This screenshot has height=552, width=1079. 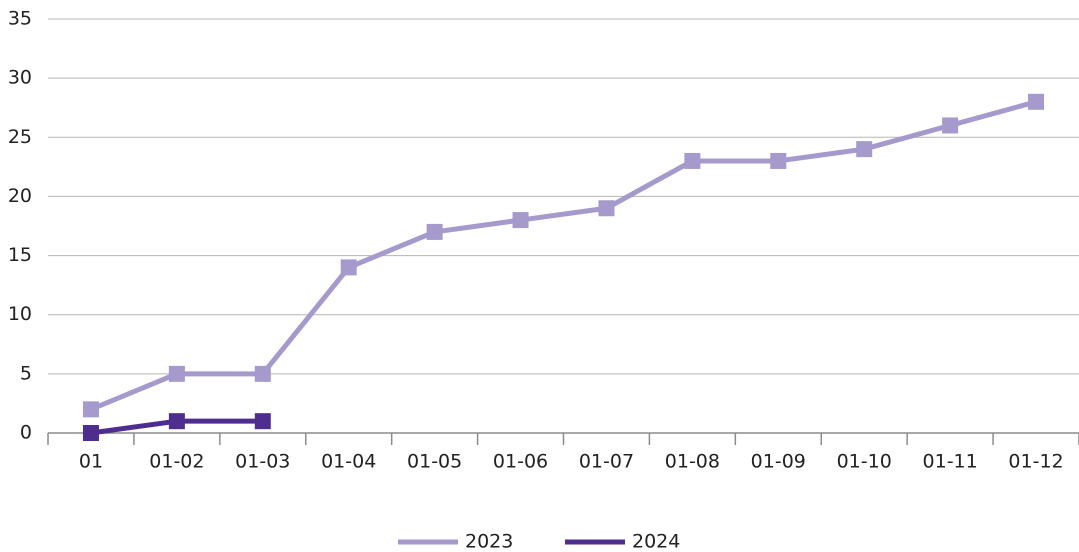 I want to click on x-tick-label: 01-06, so click(x=520, y=462).